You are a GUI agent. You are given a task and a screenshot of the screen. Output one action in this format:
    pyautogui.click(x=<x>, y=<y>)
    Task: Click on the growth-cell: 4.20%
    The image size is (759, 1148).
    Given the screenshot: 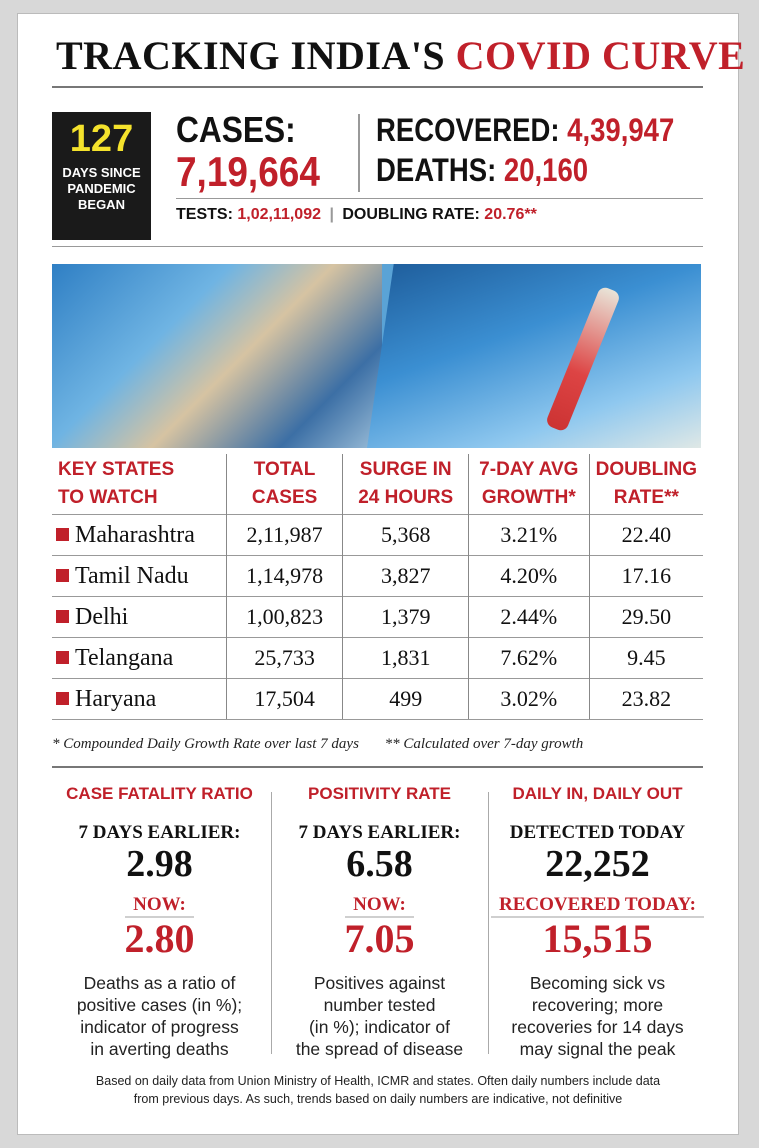 What is the action you would take?
    pyautogui.click(x=528, y=576)
    